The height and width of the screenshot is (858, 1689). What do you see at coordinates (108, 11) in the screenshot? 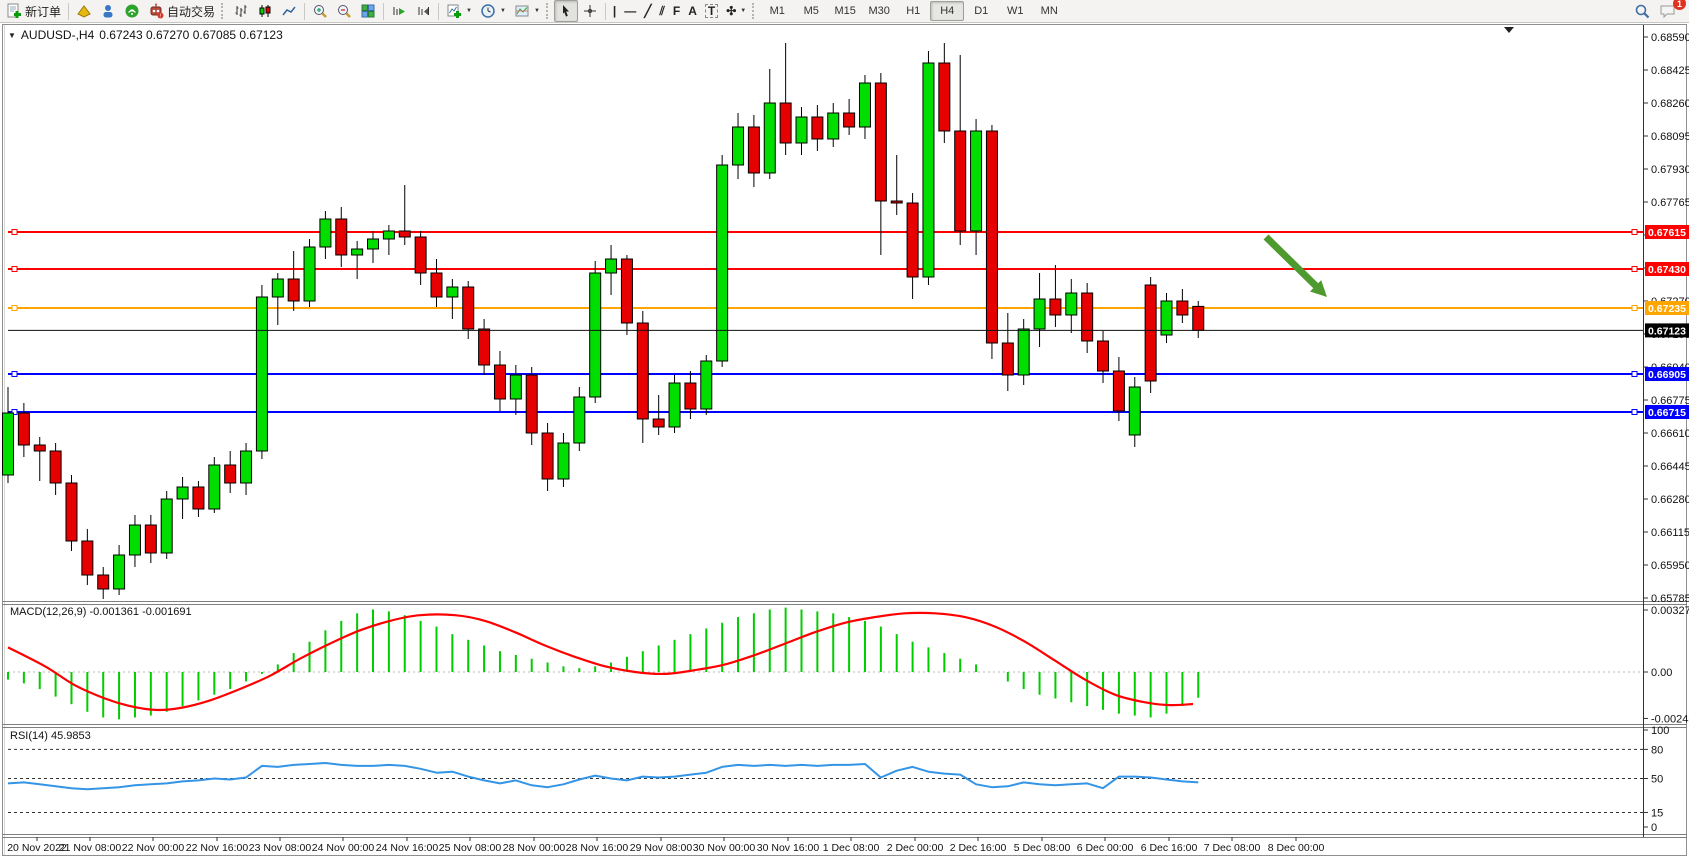
I see `navigator-button` at bounding box center [108, 11].